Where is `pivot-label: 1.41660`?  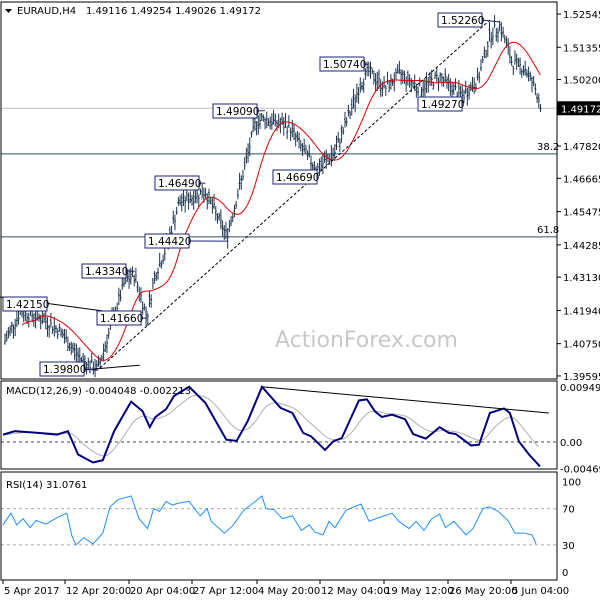 pivot-label: 1.41660 is located at coordinates (122, 318).